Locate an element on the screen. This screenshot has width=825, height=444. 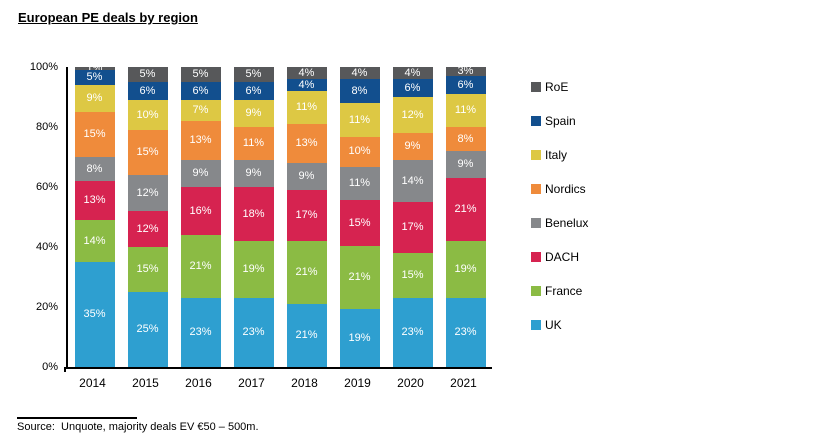
x-tick-label-2015: 2015 is located at coordinates (145, 383).